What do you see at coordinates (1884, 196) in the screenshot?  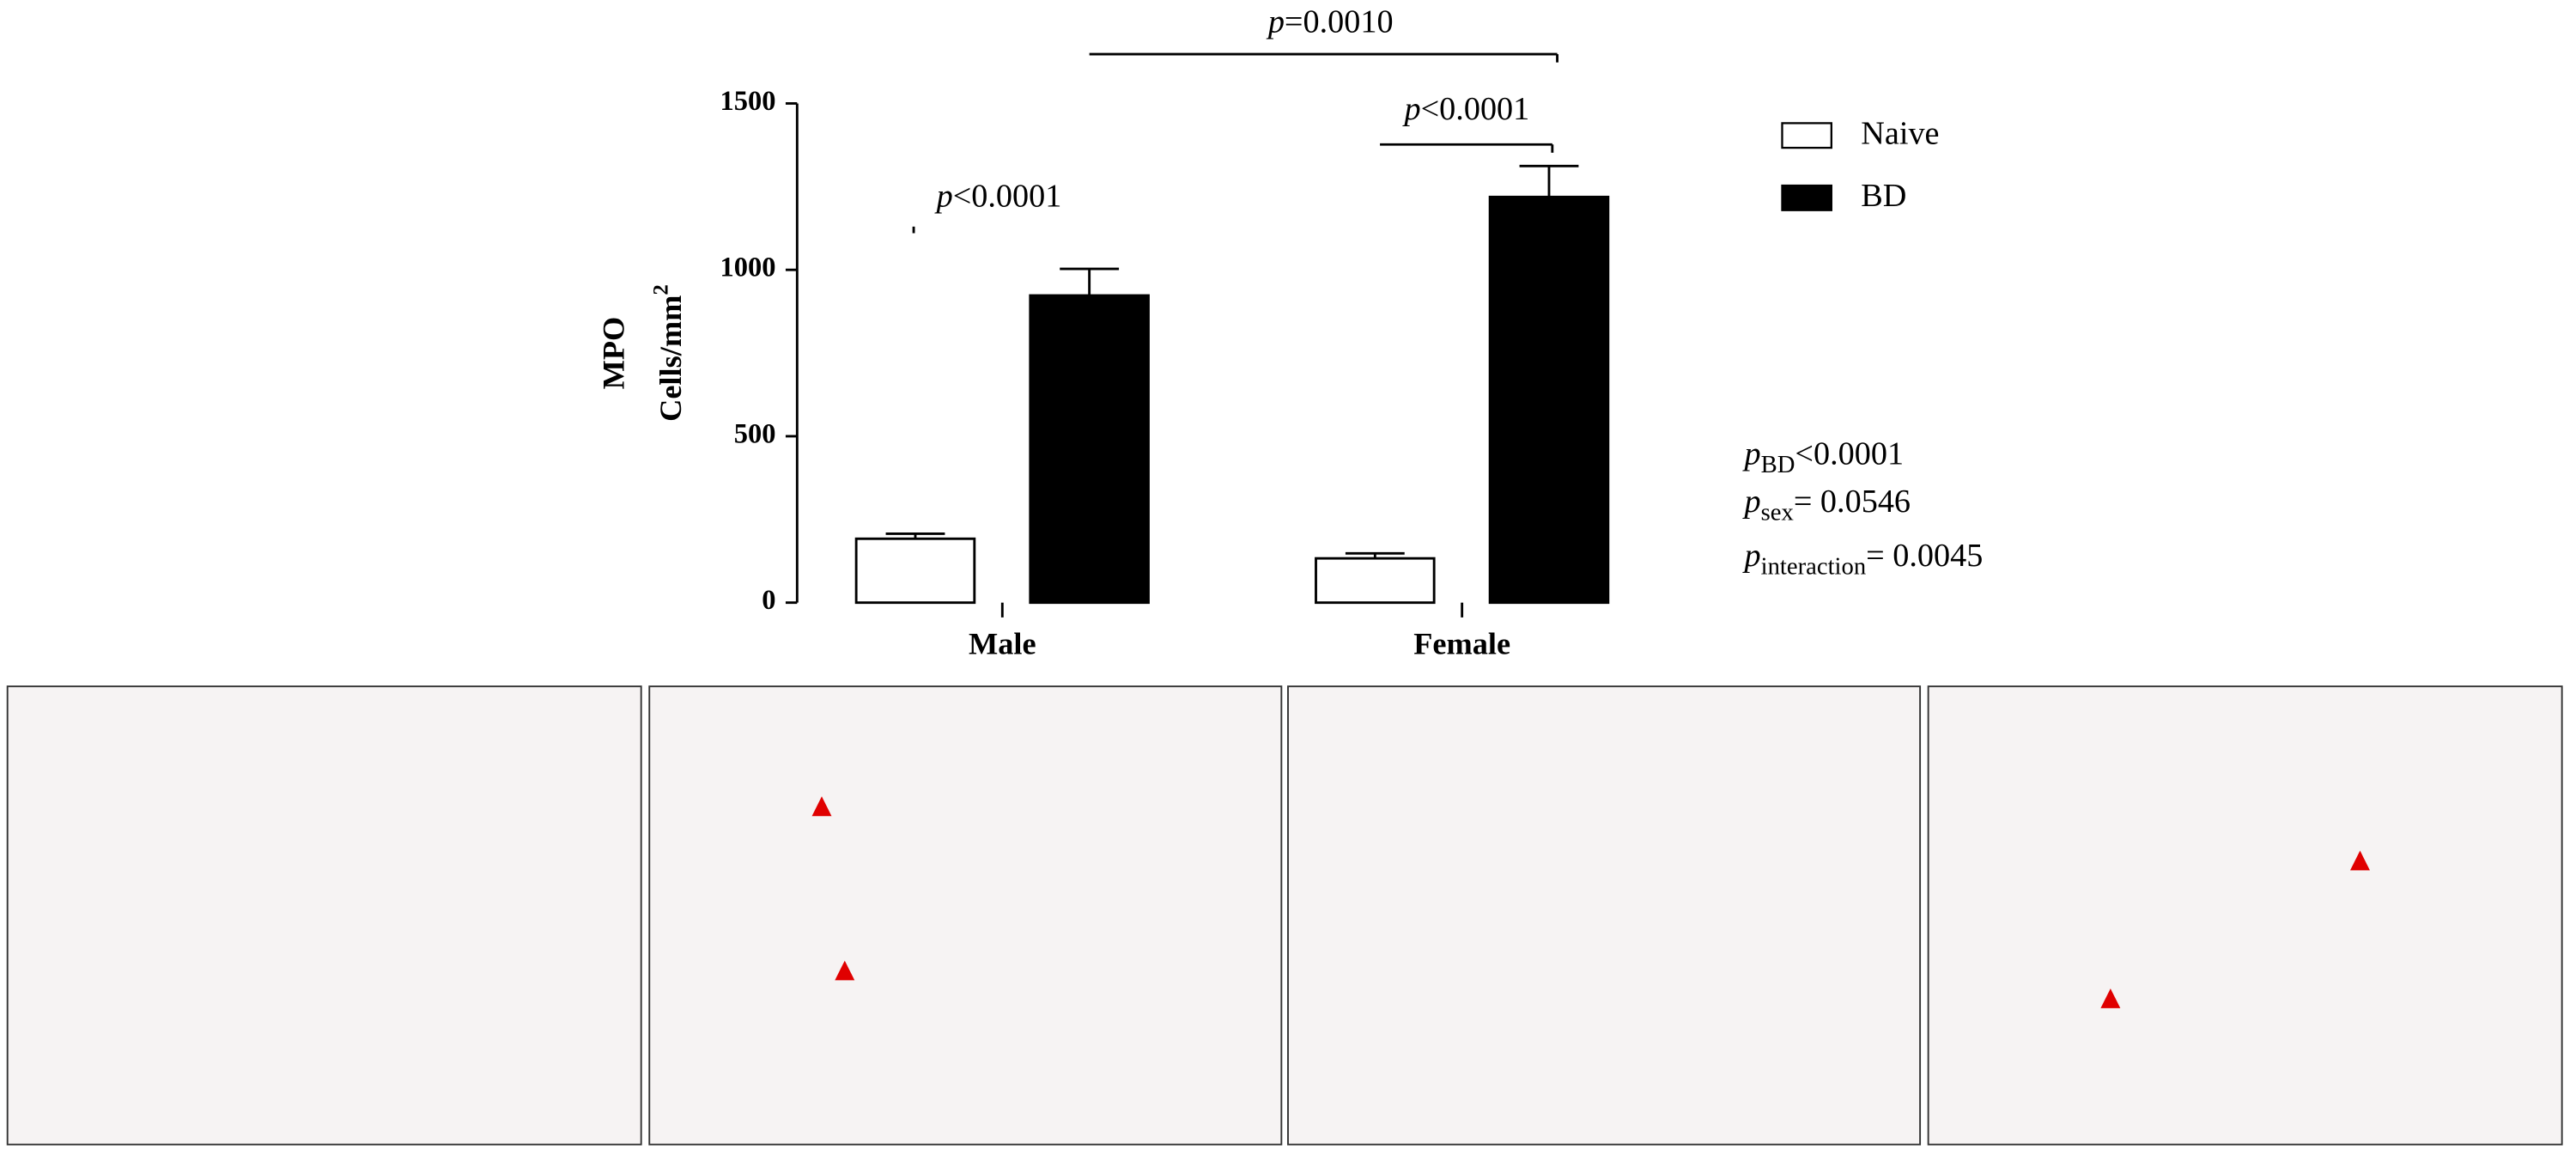 I see `legend-label: BD` at bounding box center [1884, 196].